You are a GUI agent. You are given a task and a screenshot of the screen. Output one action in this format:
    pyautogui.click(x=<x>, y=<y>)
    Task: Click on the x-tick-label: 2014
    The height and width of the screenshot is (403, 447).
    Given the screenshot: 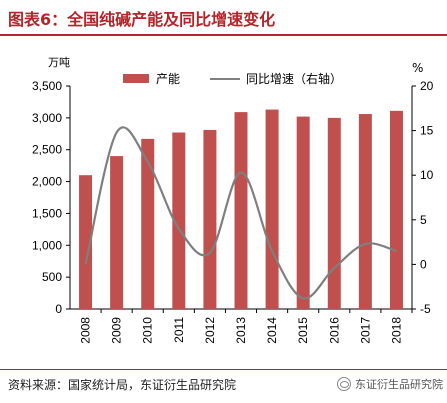 What is the action you would take?
    pyautogui.click(x=272, y=330)
    